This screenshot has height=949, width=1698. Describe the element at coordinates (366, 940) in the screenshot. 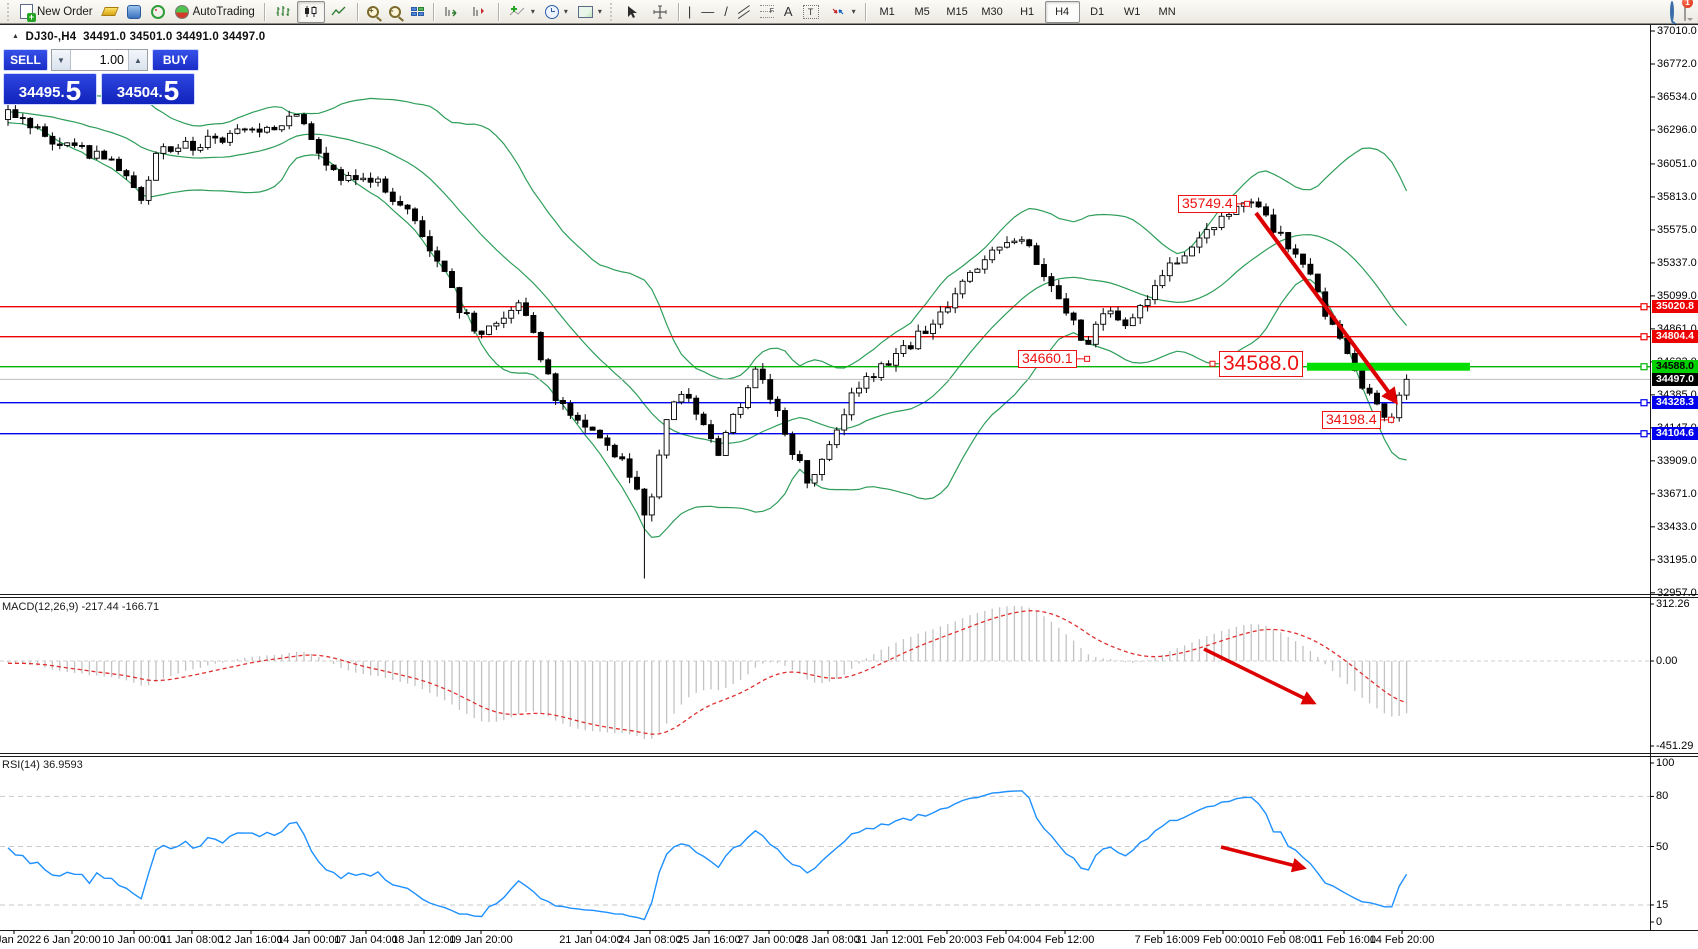

I see `time-tick-label: 17 Jan 04:00` at that location.